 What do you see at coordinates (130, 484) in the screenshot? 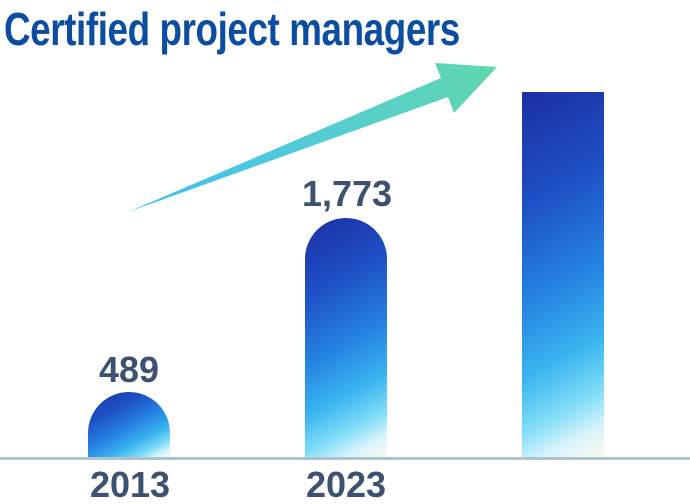
I see `x-axis-label-2013: 2013` at bounding box center [130, 484].